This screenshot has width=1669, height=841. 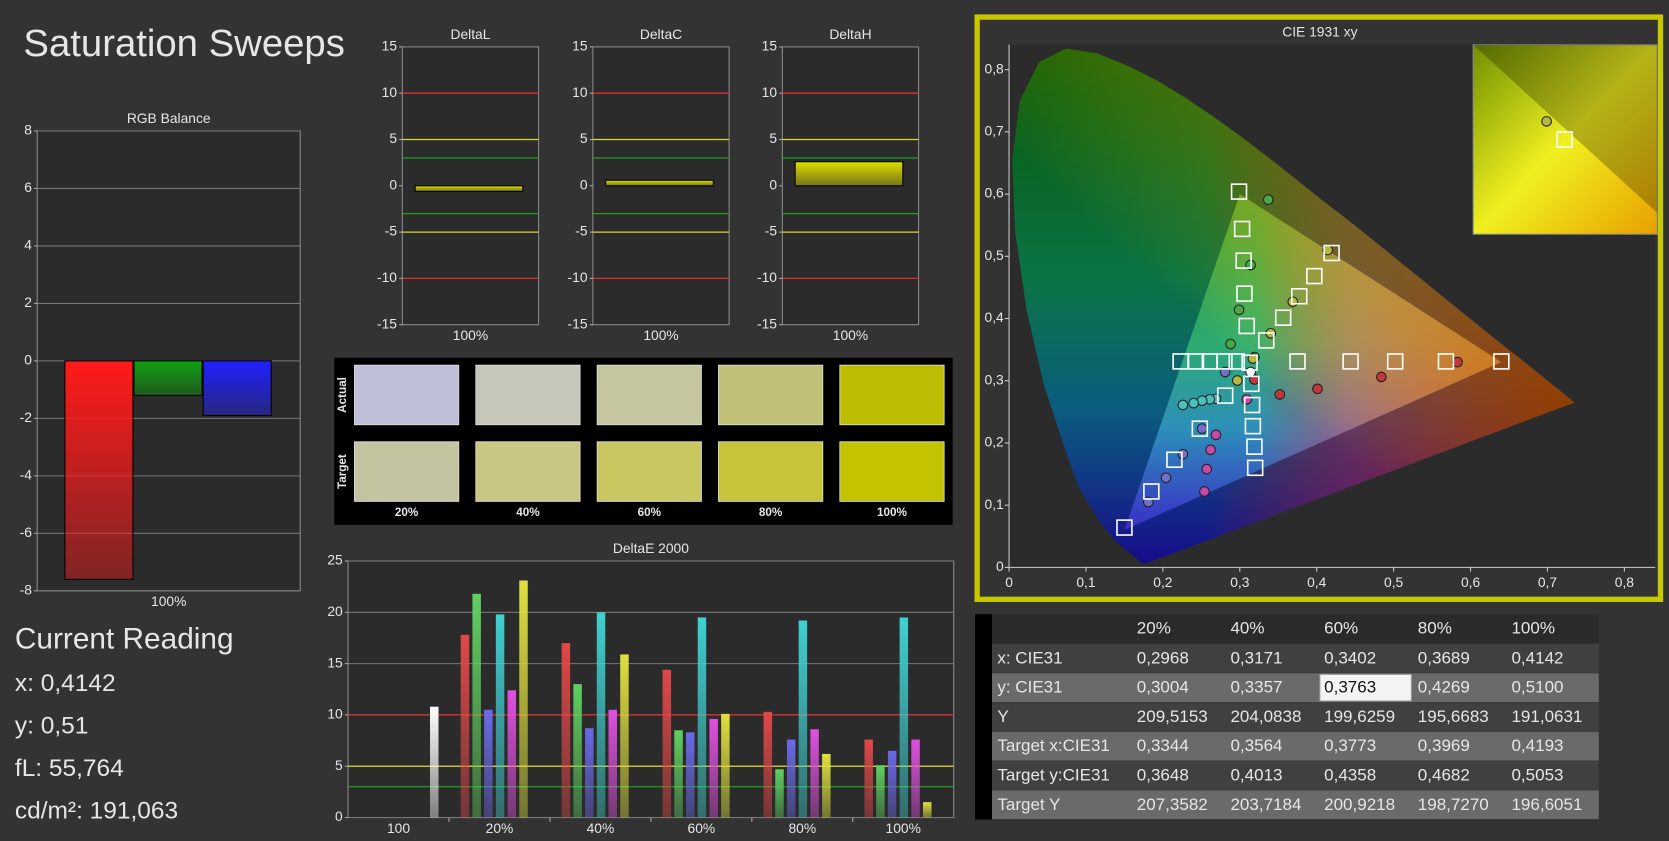 I want to click on y-tick-label: 0,4, so click(x=995, y=317).